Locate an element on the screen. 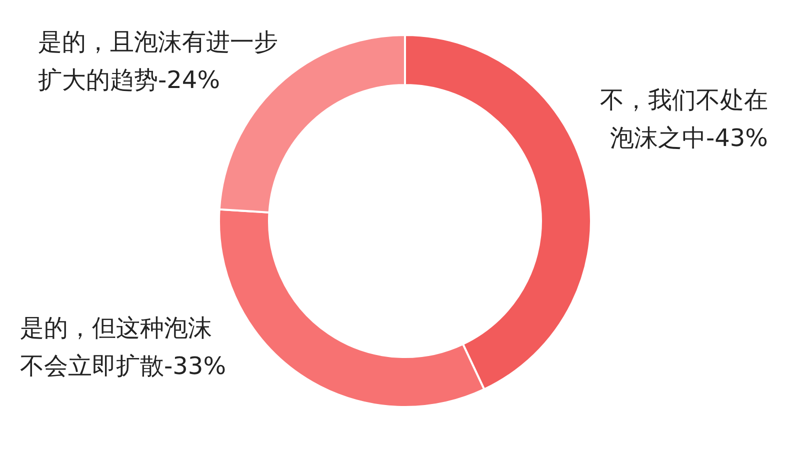 This screenshot has width=800, height=458. slice-label: 是的，且泡沫有进一步扩大的趋势-24% is located at coordinates (158, 61).